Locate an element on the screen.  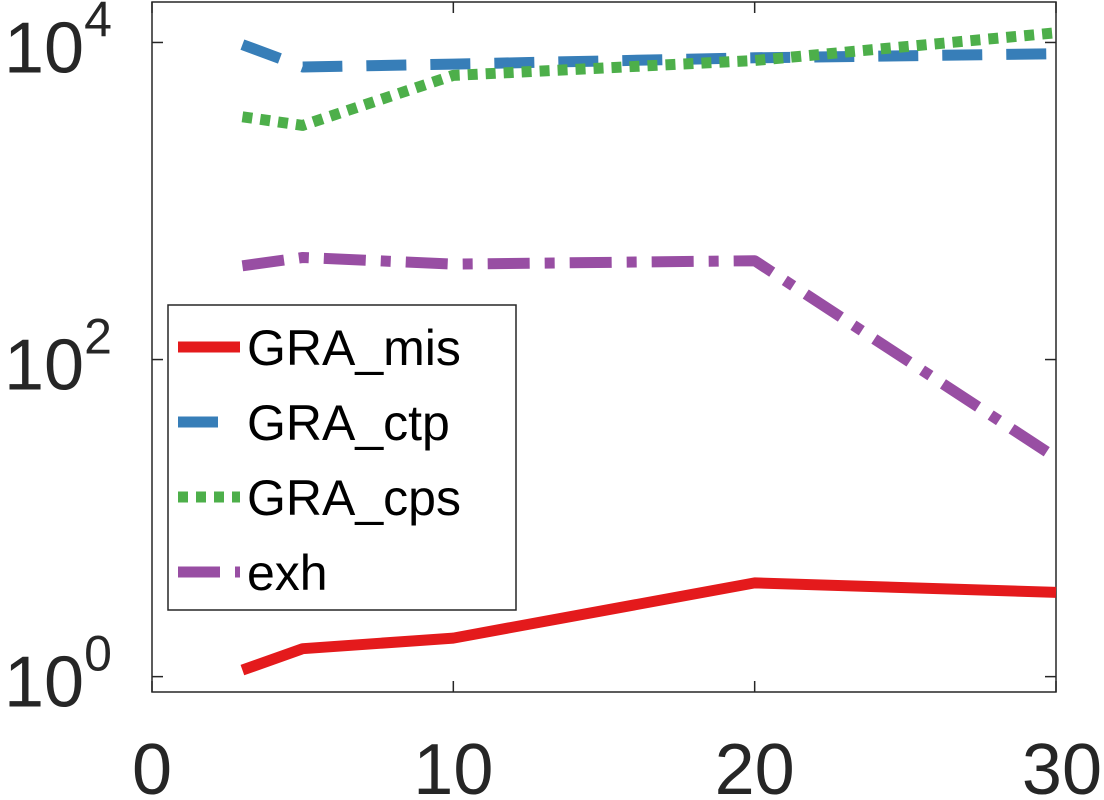
legend-label-exh: exh is located at coordinates (287, 573).